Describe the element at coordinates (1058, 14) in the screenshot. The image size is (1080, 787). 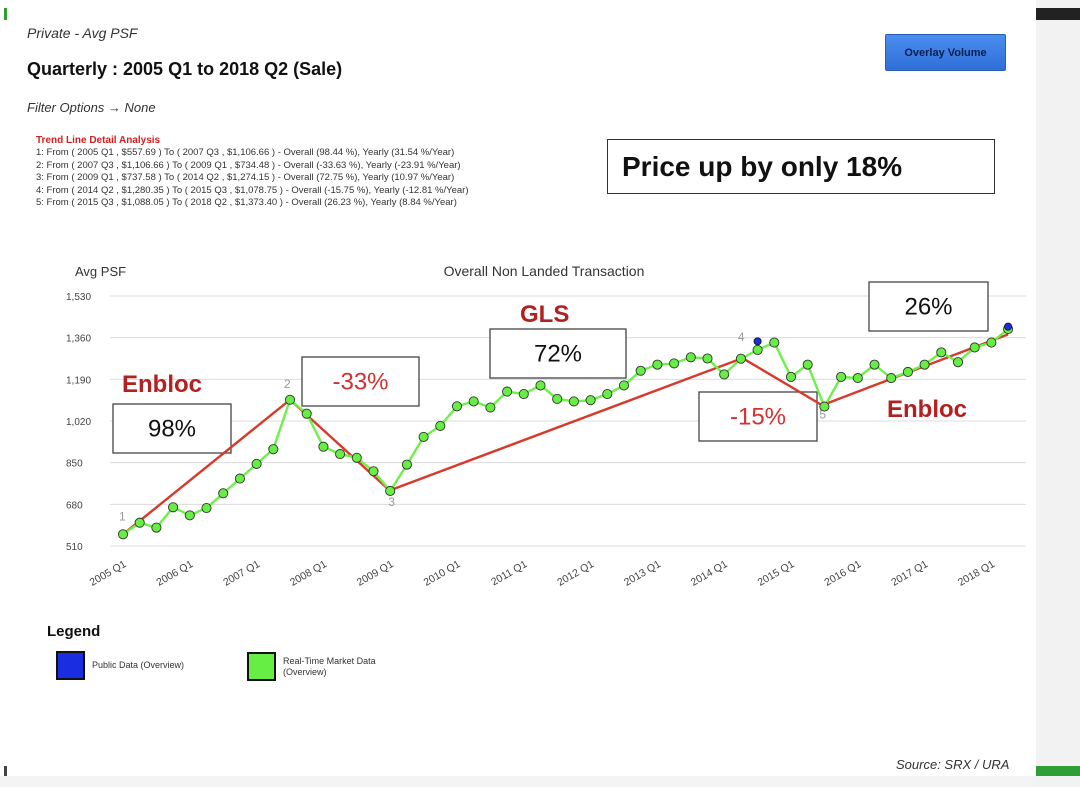
I see `right-edge-dark-bar` at that location.